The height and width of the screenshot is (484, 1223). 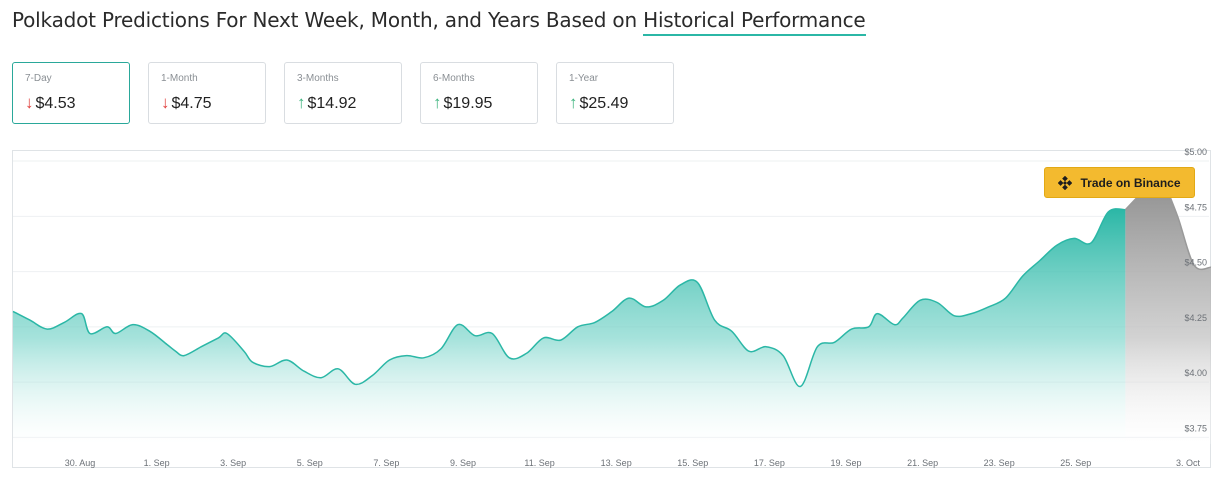 What do you see at coordinates (1195, 428) in the screenshot?
I see `y-tick-label: $3.75` at bounding box center [1195, 428].